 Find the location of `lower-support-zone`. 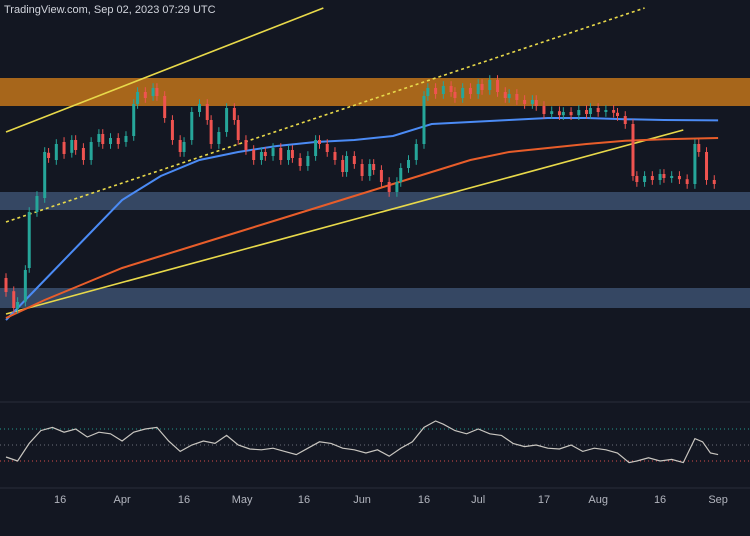

lower-support-zone is located at coordinates (375, 298).